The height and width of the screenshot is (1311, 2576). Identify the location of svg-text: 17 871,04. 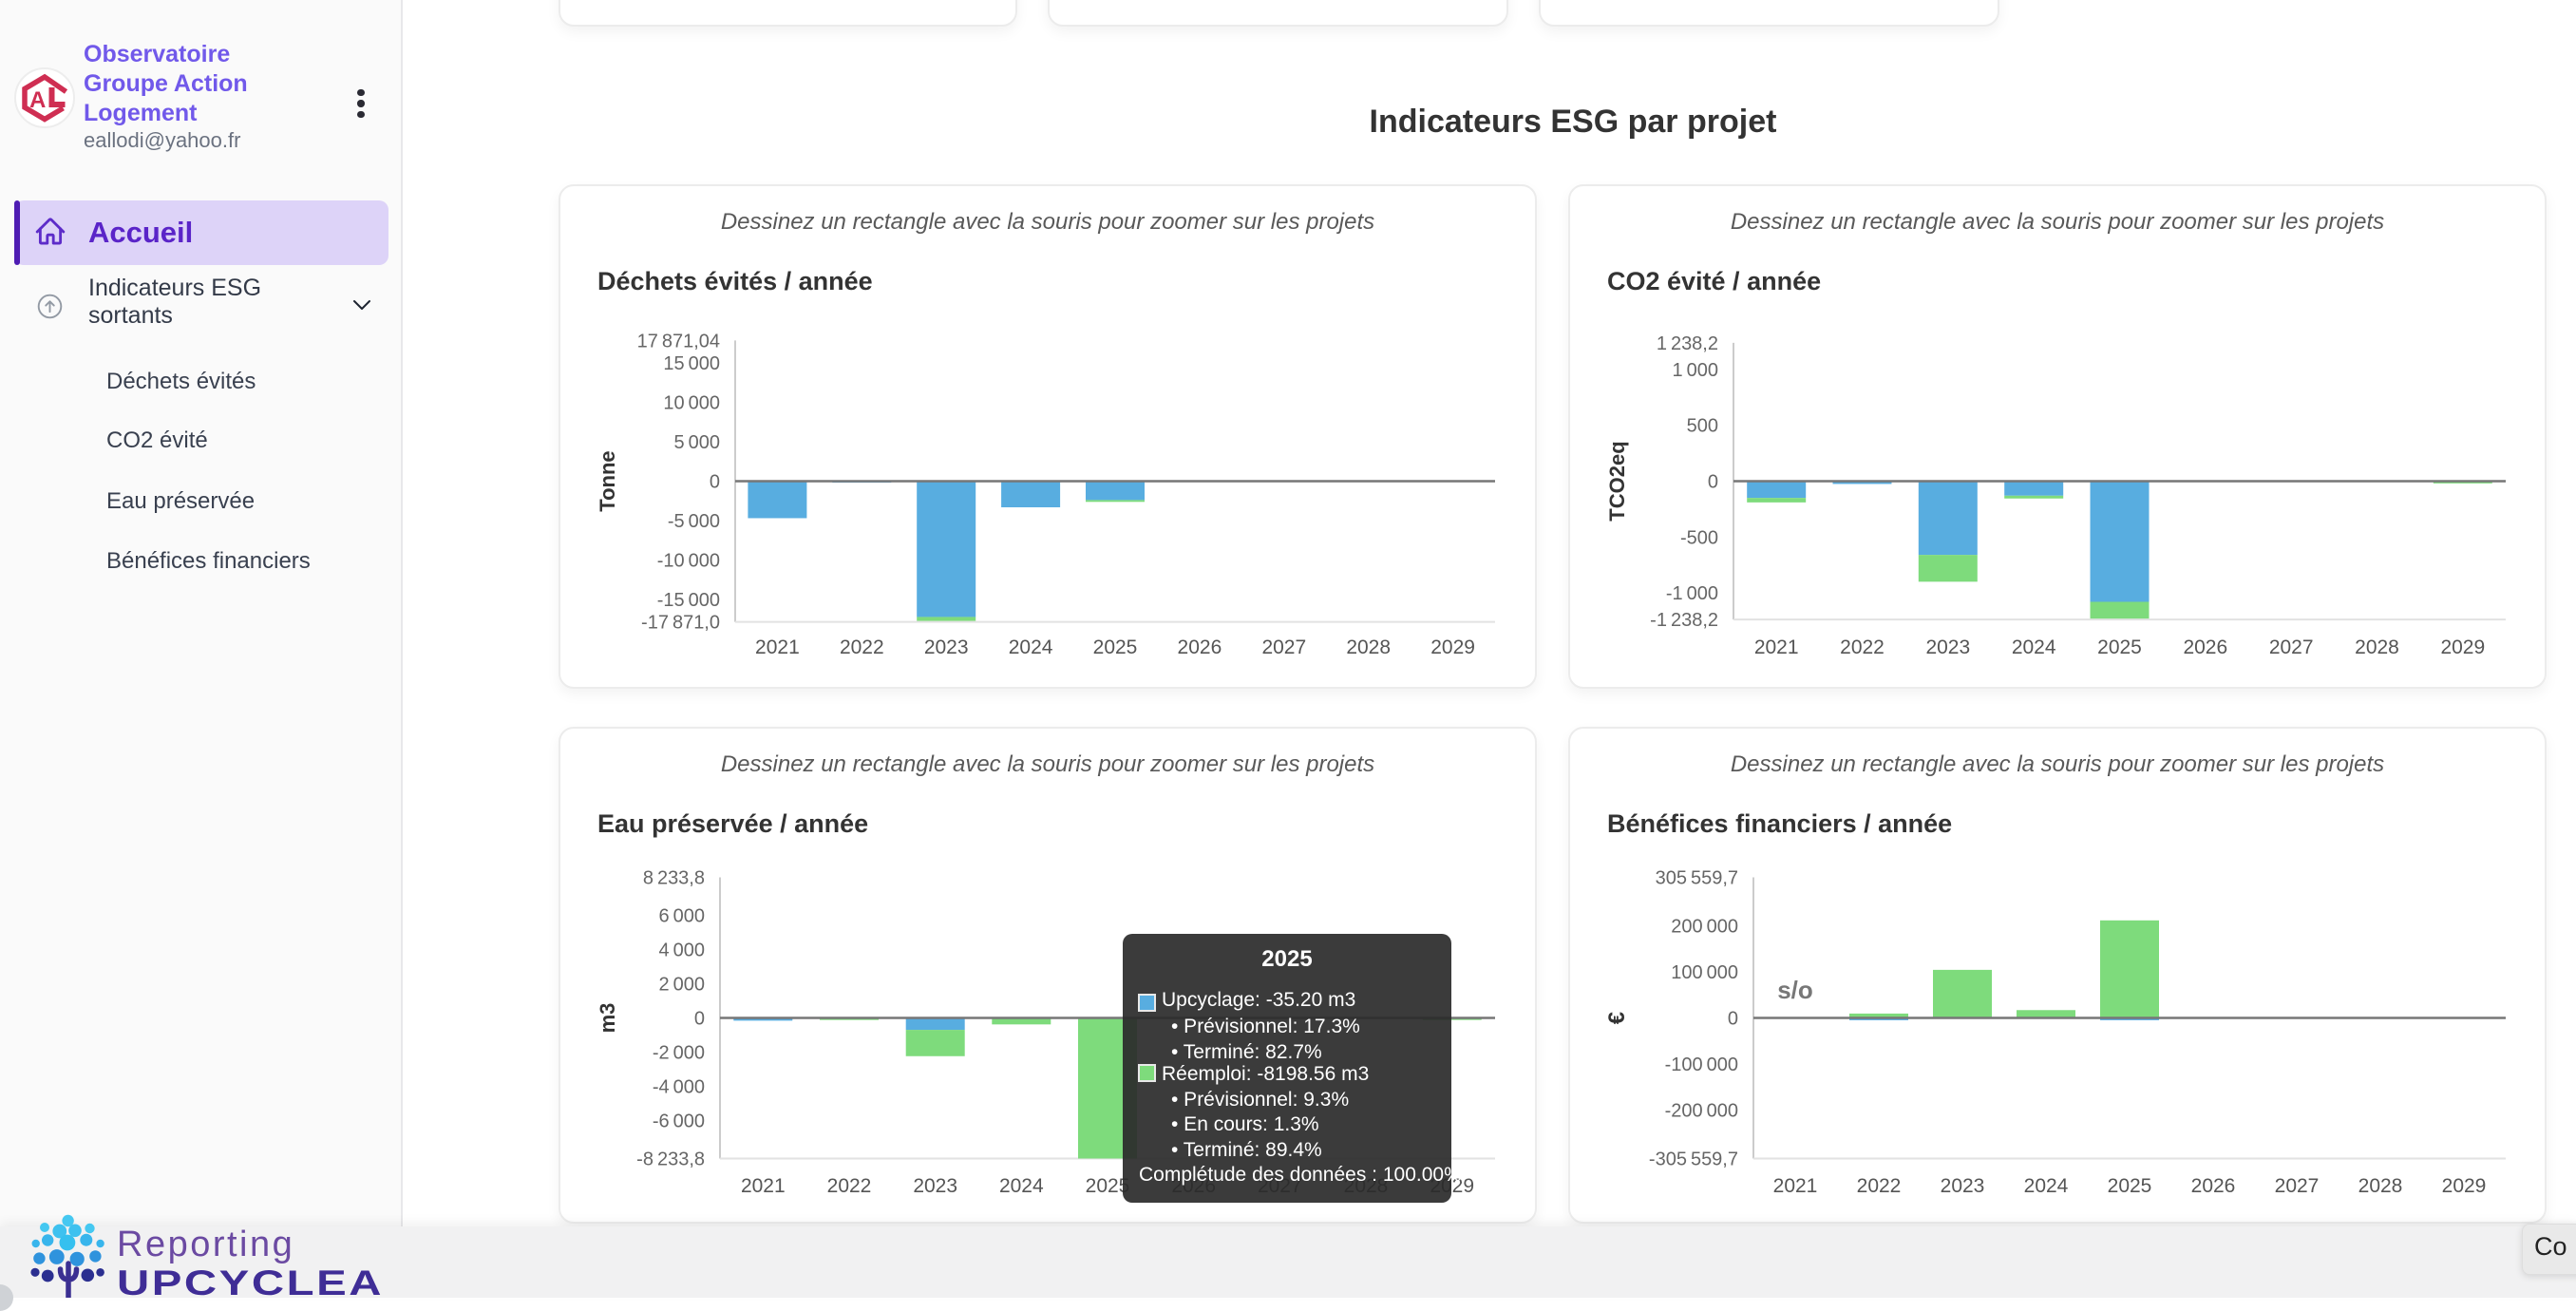
(678, 341).